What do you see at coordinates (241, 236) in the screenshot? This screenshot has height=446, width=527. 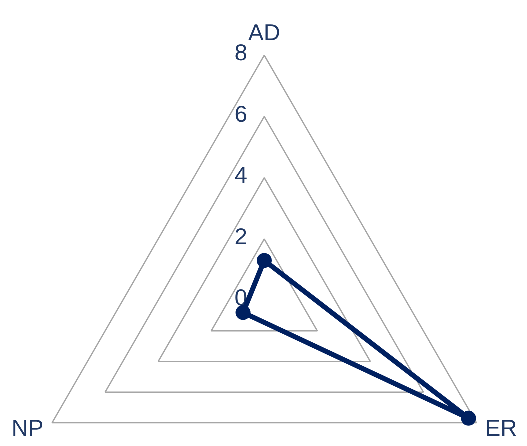 I see `y-tick-label: 2` at bounding box center [241, 236].